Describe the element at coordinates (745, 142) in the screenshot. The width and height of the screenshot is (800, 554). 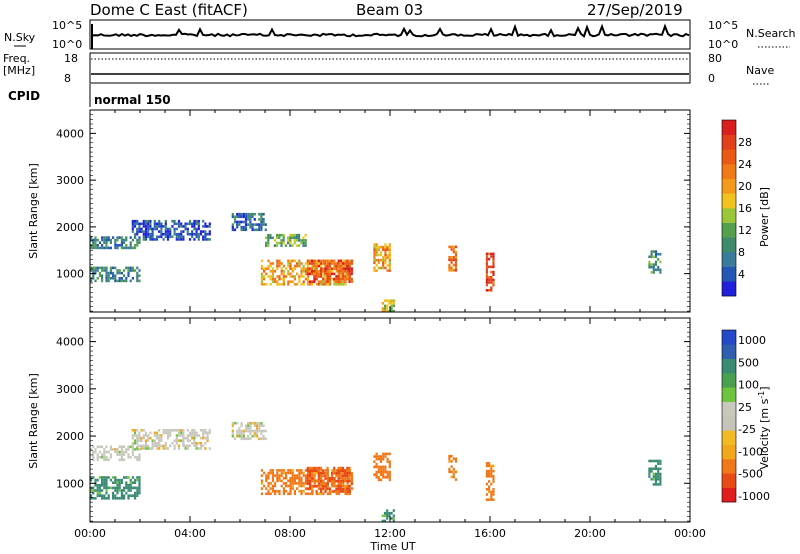
I see `colorbar-tick: 28` at that location.